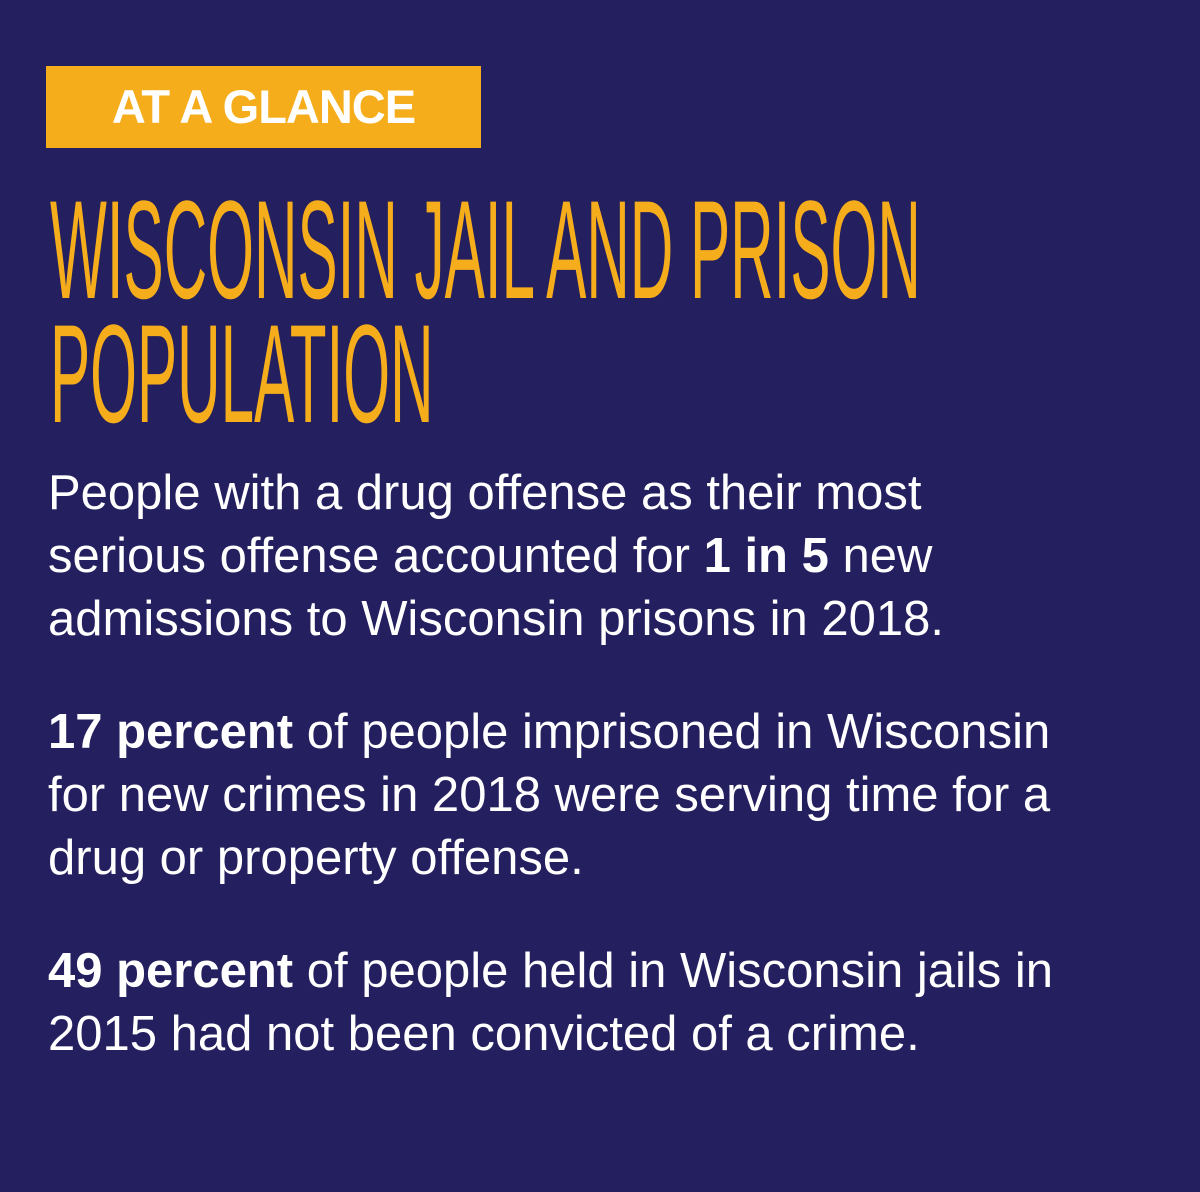 This screenshot has height=1192, width=1200. Describe the element at coordinates (766, 556) in the screenshot. I see `fact-highlight: 1 in 5` at that location.